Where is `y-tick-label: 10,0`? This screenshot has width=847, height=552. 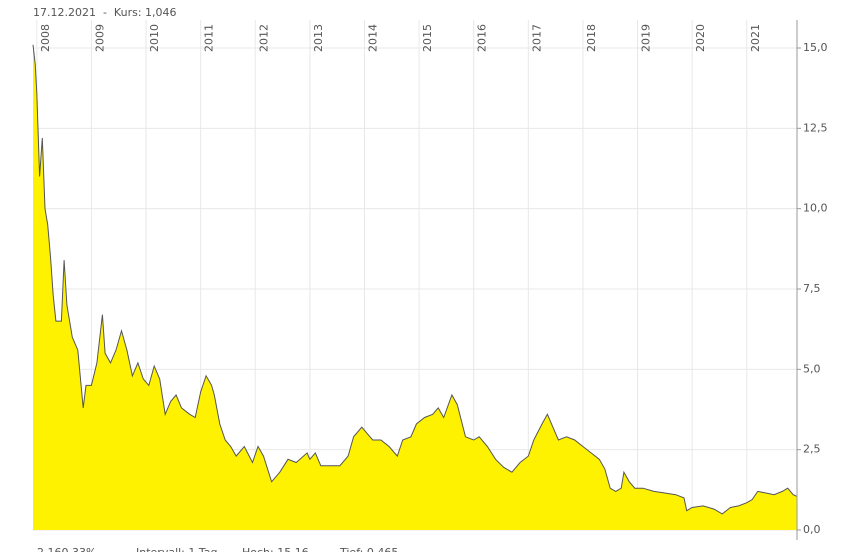 y-tick-label: 10,0 is located at coordinates (815, 208).